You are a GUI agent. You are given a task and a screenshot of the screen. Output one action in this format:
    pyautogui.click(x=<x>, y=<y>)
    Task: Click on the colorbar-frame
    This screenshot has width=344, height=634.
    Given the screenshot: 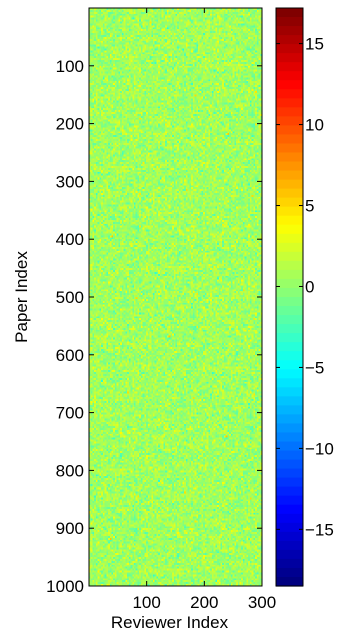 What is the action you would take?
    pyautogui.click(x=289, y=297)
    